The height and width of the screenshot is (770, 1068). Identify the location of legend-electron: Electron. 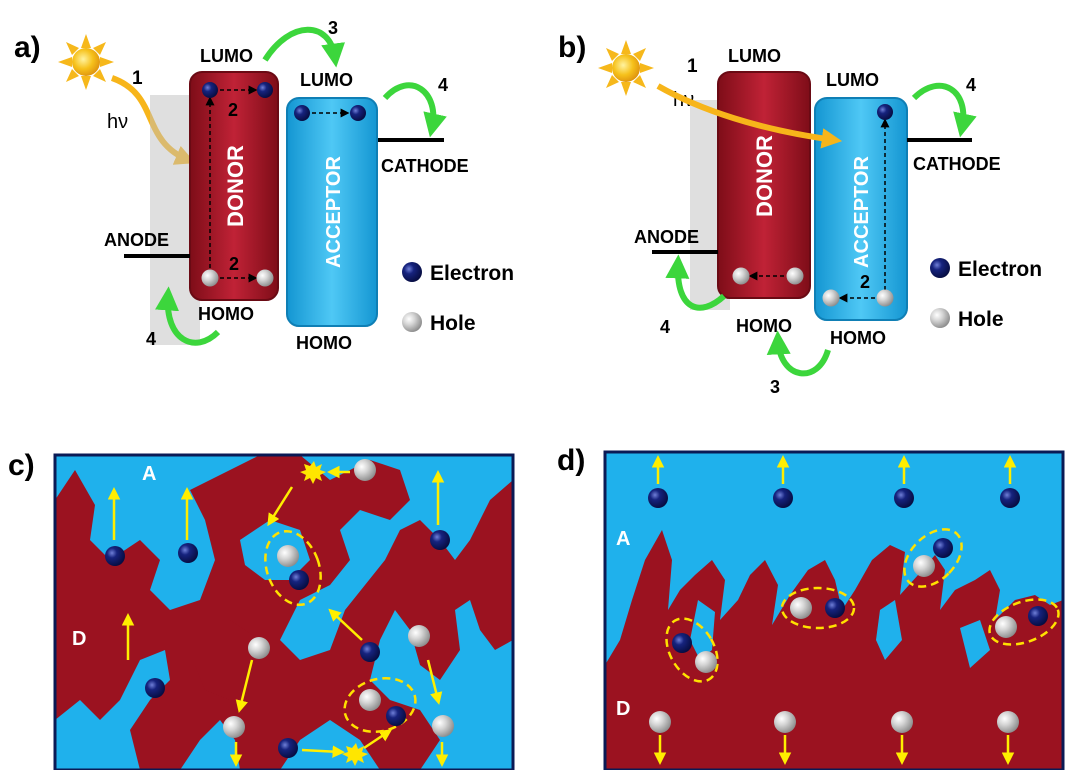
(1000, 269).